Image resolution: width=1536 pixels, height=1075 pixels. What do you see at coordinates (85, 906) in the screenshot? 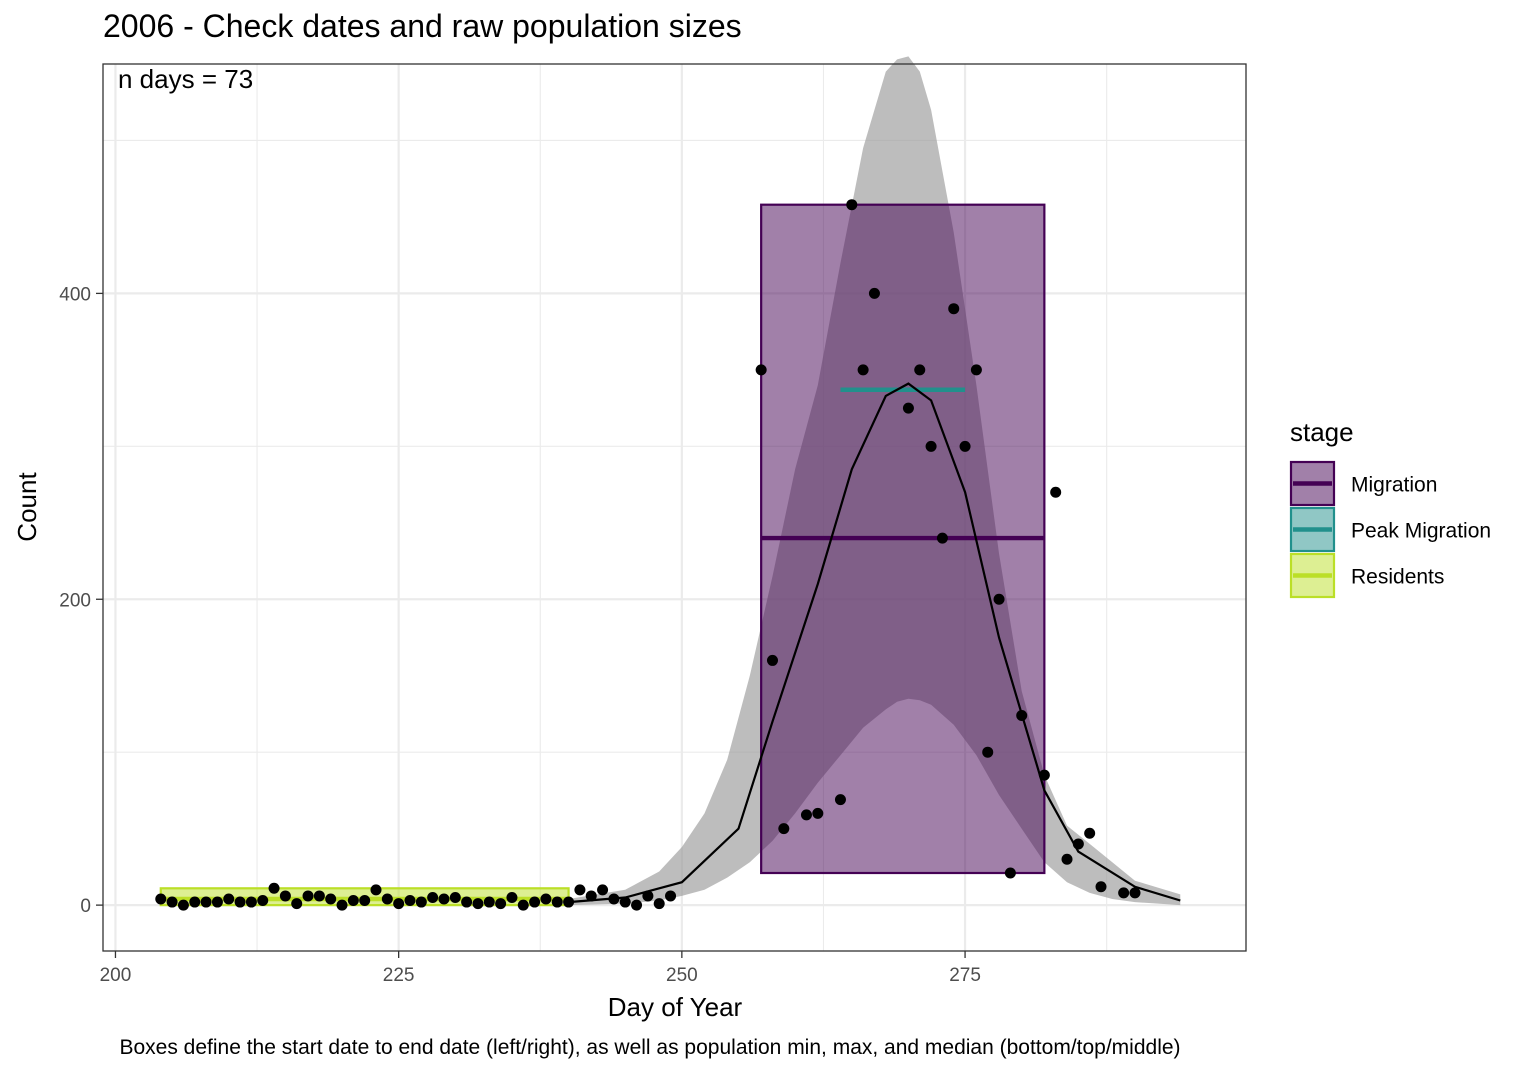
I see `y-tick-label: 0` at bounding box center [85, 906].